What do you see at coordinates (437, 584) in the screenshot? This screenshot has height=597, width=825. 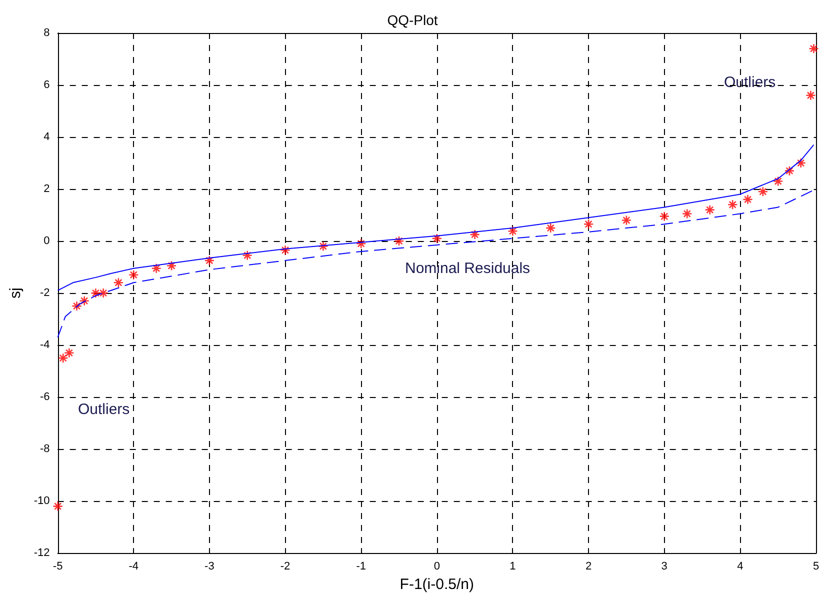 I see `x-axis-title: F-1(i-0.5/n)` at bounding box center [437, 584].